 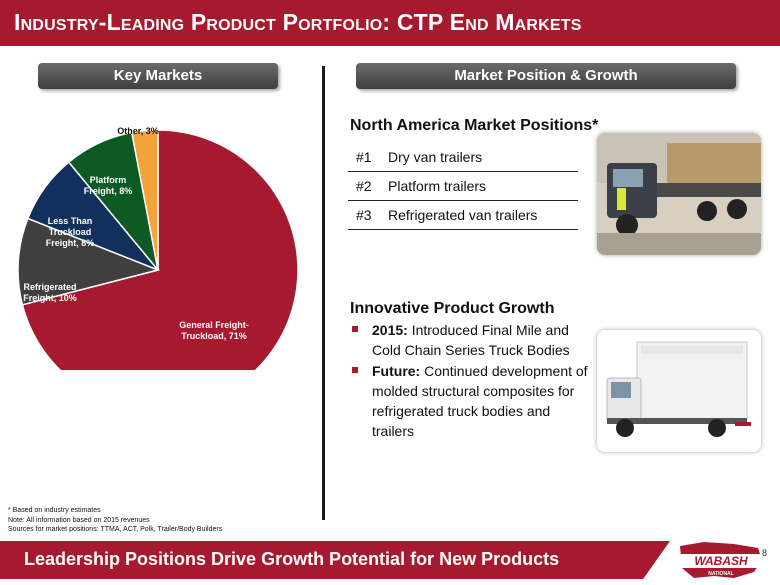 What do you see at coordinates (144, 200) in the screenshot?
I see `slice-other` at bounding box center [144, 200].